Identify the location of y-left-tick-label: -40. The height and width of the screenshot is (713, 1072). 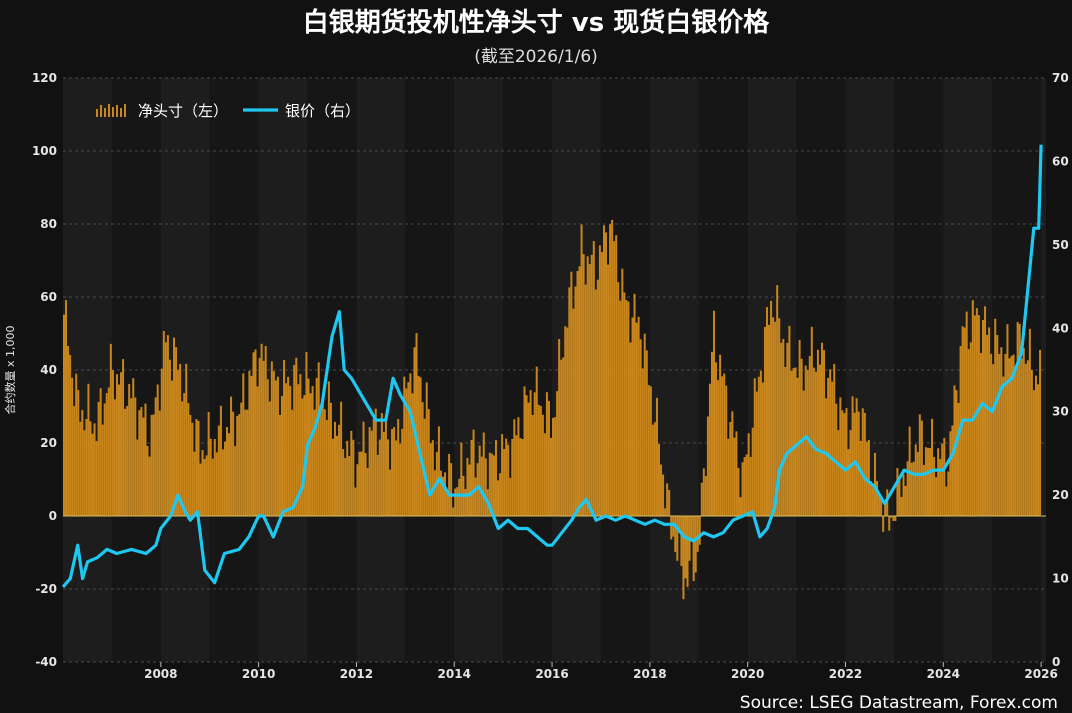
(46, 662).